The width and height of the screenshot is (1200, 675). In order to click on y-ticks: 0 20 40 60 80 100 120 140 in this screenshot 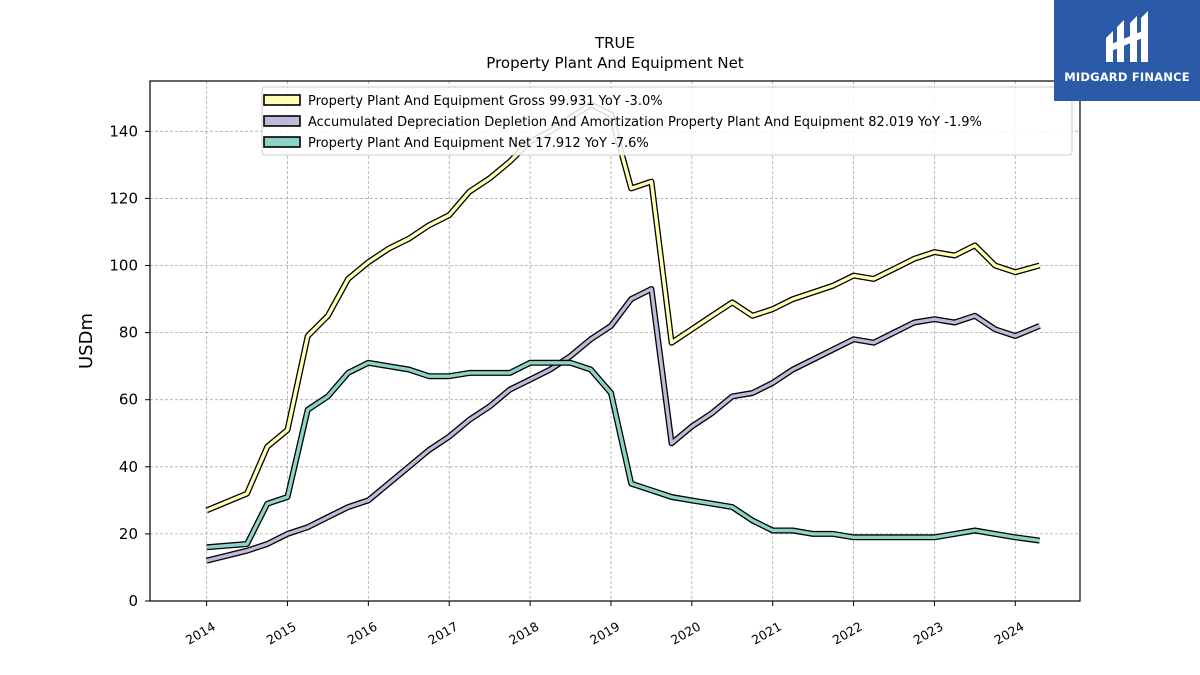, I will do `click(129, 366)`.